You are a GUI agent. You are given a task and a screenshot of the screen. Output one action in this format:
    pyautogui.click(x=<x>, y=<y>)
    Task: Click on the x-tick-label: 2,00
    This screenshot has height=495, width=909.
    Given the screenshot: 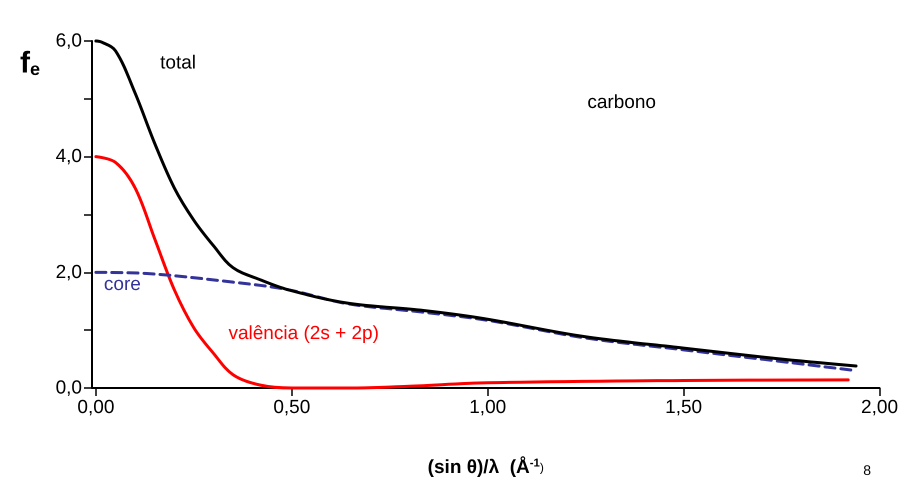 What is the action you would take?
    pyautogui.click(x=879, y=407)
    